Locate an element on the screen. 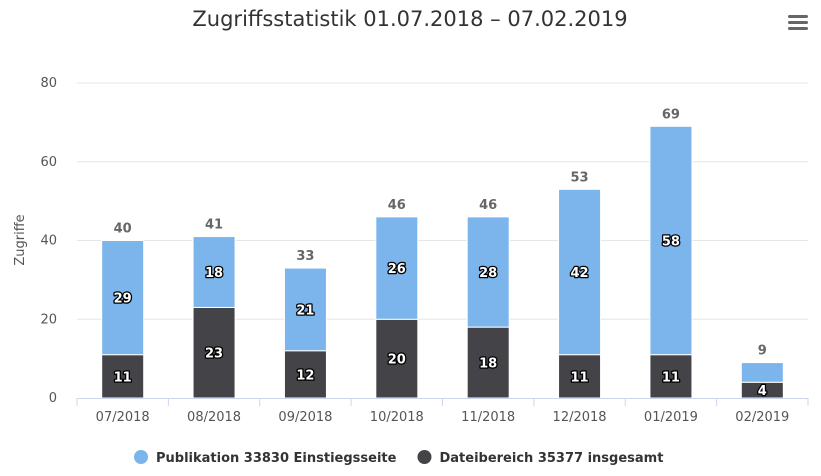 This screenshot has height=476, width=821. stack-total-label: 40 is located at coordinates (123, 229).